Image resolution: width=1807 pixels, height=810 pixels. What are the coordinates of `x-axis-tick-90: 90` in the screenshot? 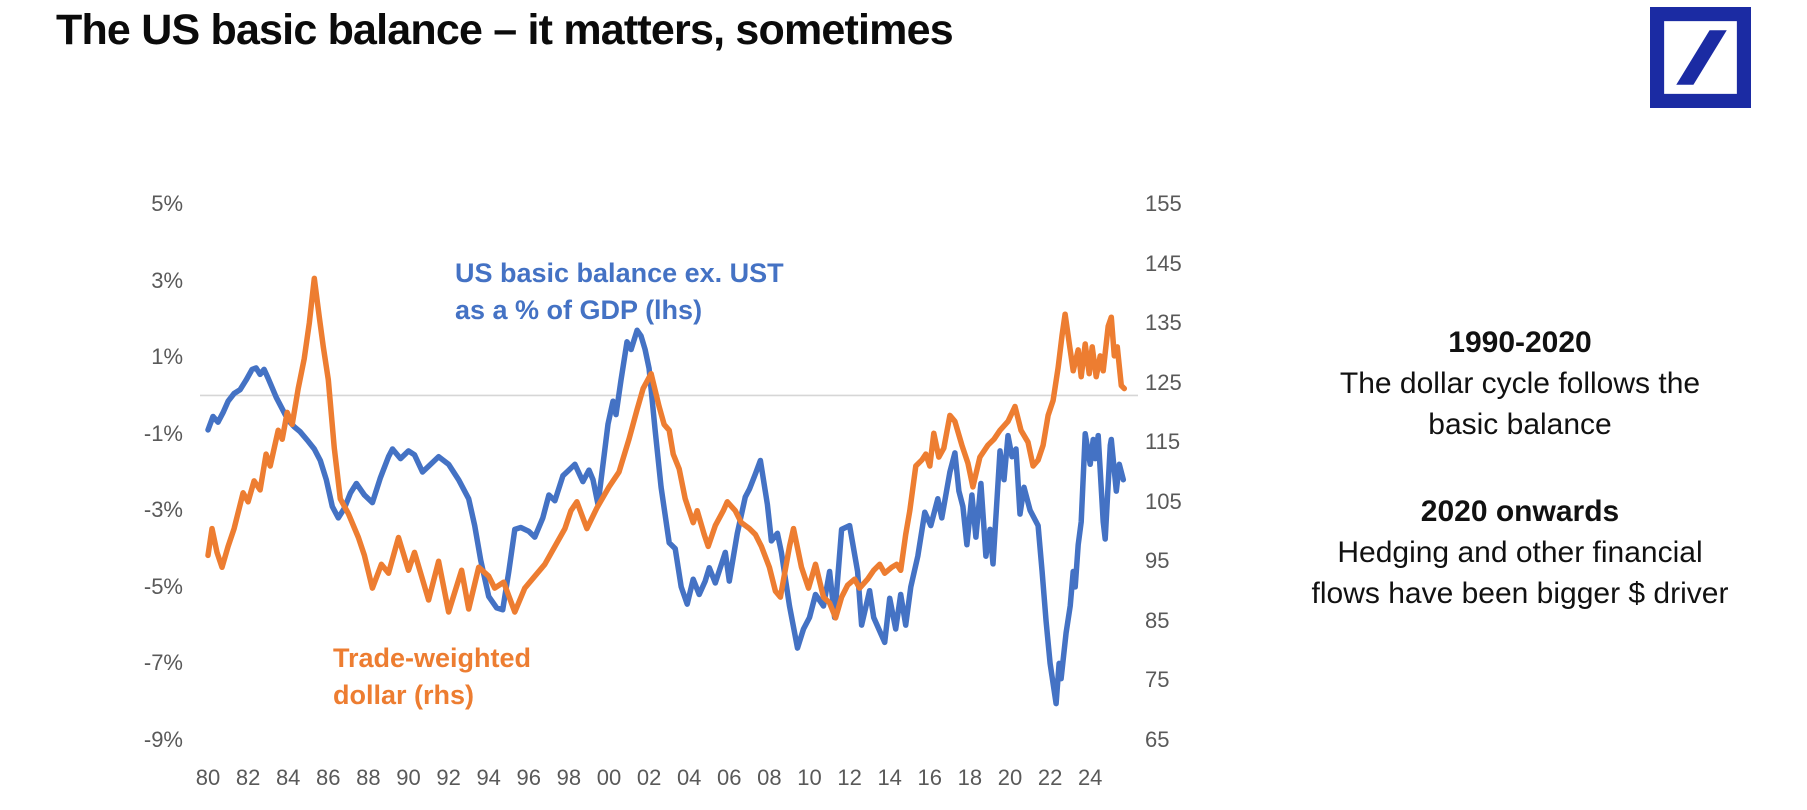 It's located at (408, 777).